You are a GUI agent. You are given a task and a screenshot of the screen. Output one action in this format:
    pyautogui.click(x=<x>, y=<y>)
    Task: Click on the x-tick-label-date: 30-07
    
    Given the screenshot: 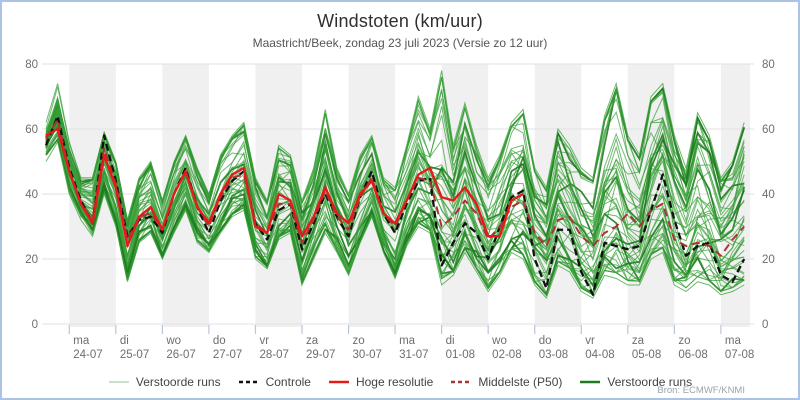 What is the action you would take?
    pyautogui.click(x=367, y=355)
    